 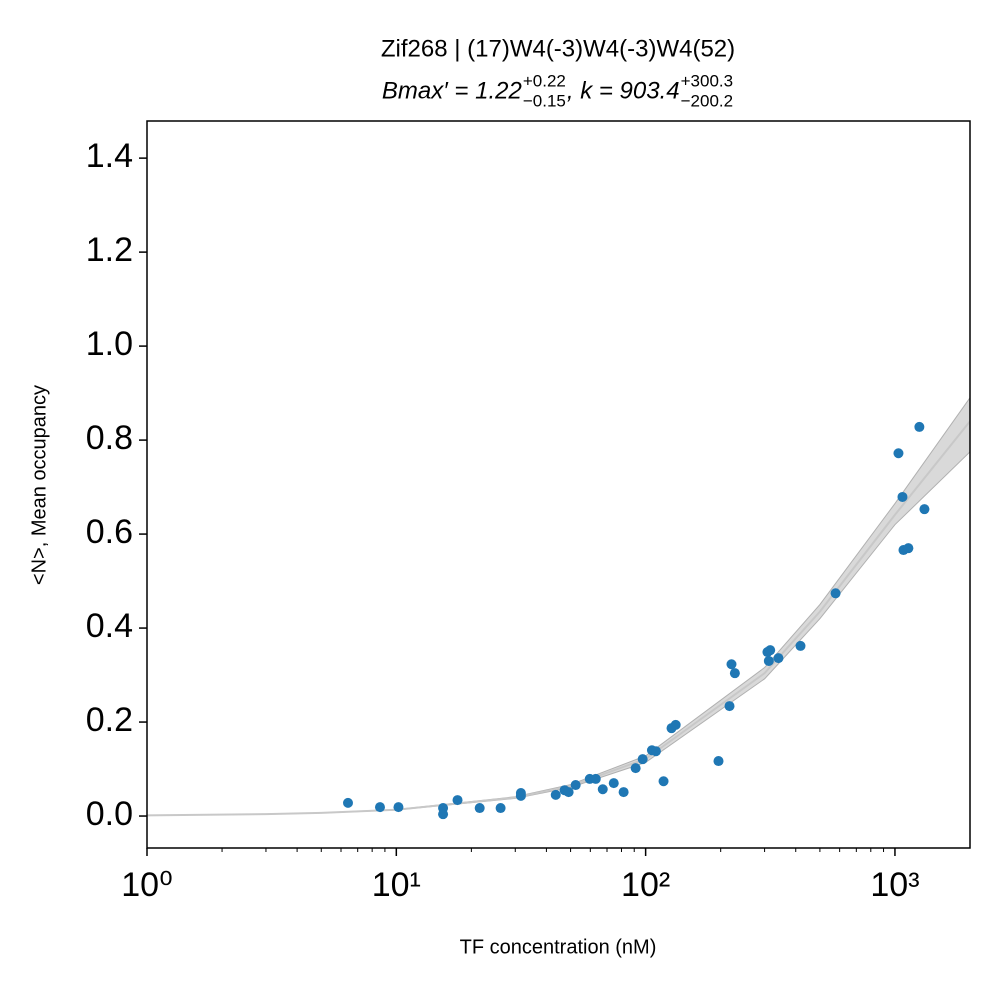 I want to click on y-tick-label: 0.6, so click(x=109, y=532).